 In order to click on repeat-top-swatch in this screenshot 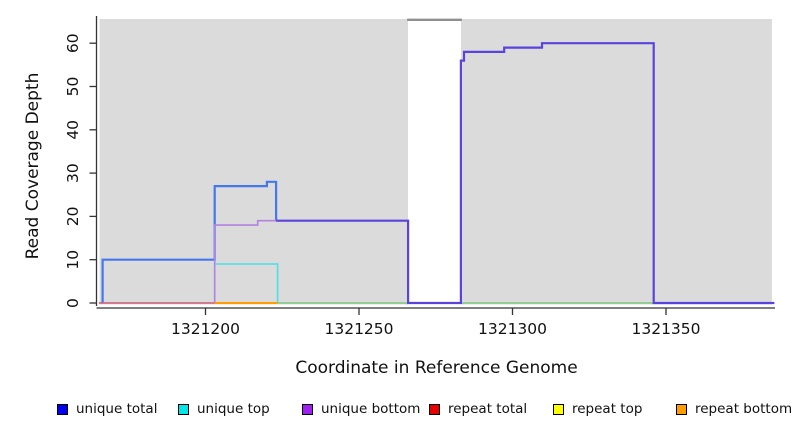, I will do `click(558, 409)`.